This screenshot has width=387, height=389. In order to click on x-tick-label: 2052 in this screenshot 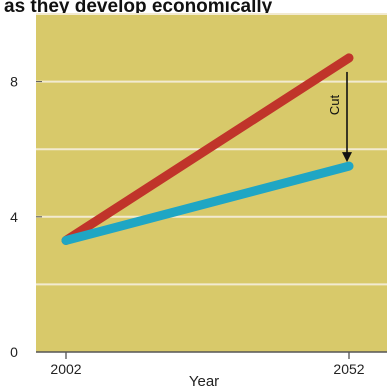, I will do `click(348, 369)`.